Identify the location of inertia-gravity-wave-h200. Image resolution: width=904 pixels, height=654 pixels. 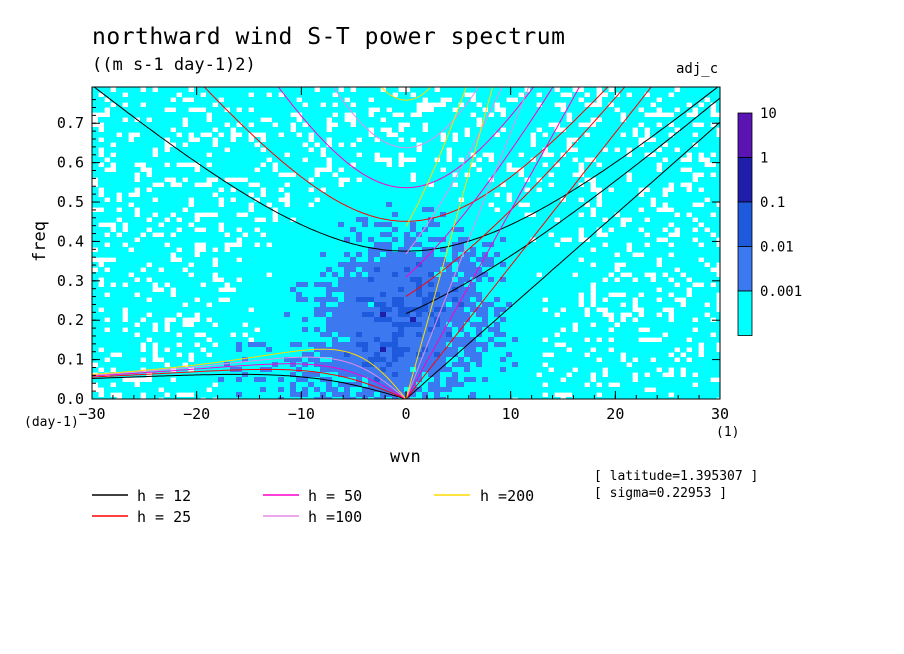
(406, 94).